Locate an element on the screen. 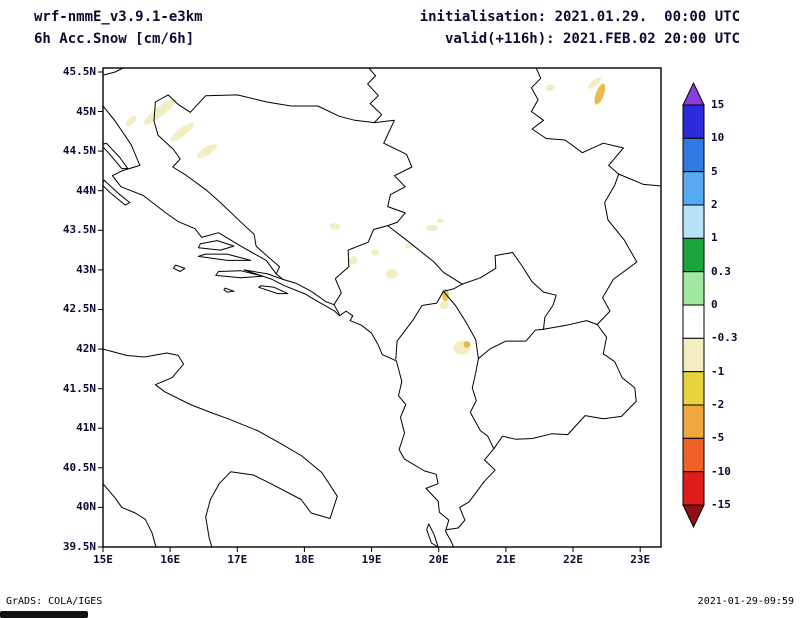  y-axis-label: 45N is located at coordinates (86, 111).